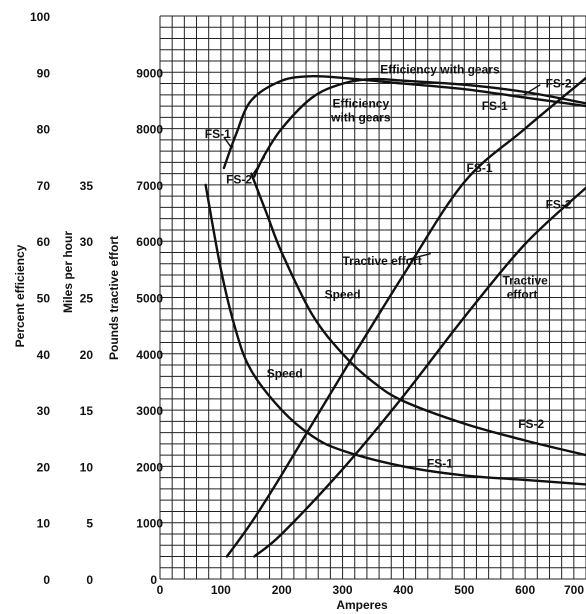  Describe the element at coordinates (153, 580) in the screenshot. I see `tractive-tick-label: 0` at that location.